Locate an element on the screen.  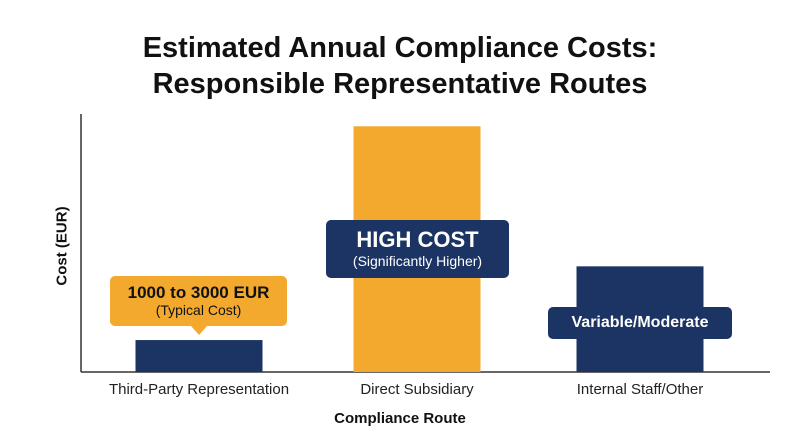
annotation-third-party: 1000 to 3000 EUR (Typical Cost) is located at coordinates (198, 305).